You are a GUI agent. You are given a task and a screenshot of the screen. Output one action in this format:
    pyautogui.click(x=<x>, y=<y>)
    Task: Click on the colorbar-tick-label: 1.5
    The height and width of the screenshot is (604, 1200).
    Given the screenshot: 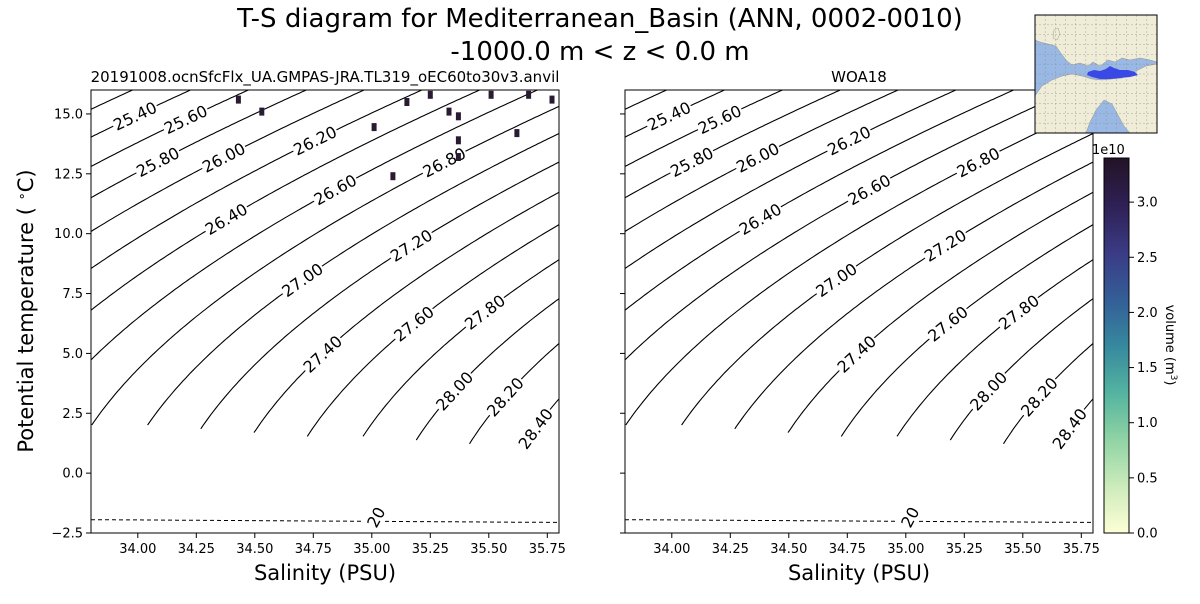 What is the action you would take?
    pyautogui.click(x=1147, y=368)
    